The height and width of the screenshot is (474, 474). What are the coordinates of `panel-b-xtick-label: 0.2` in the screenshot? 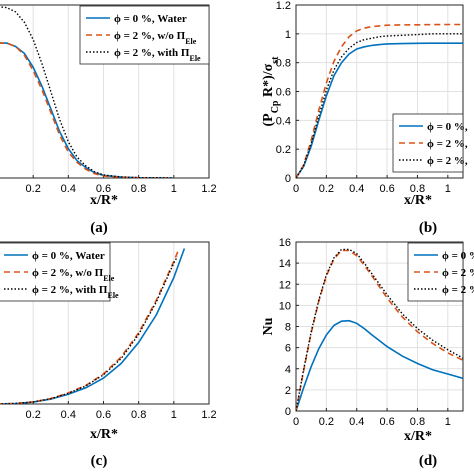 It's located at (326, 189).